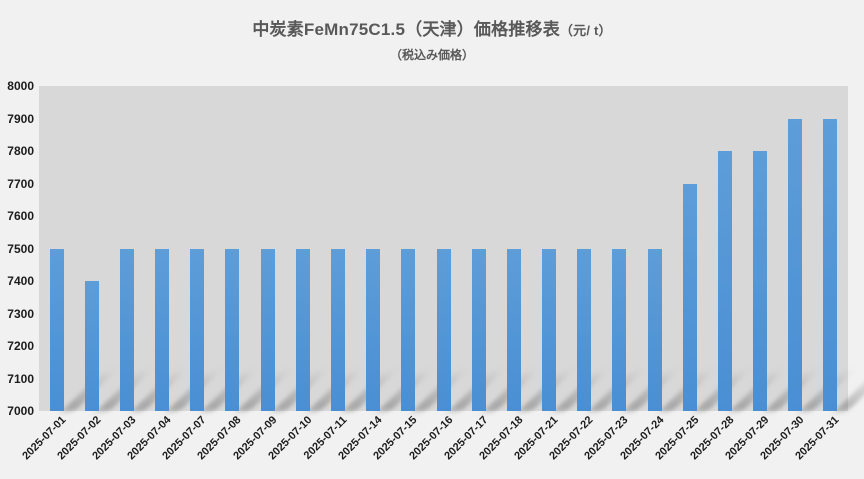  What do you see at coordinates (20, 151) in the screenshot?
I see `y-tick-label: 7800` at bounding box center [20, 151].